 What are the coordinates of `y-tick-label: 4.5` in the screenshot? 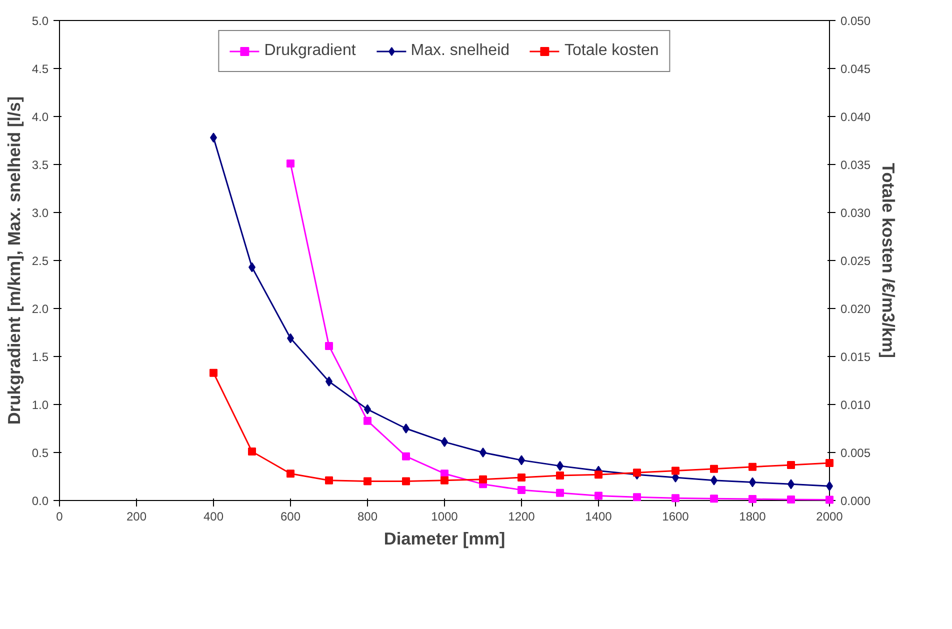 It's located at (40, 69).